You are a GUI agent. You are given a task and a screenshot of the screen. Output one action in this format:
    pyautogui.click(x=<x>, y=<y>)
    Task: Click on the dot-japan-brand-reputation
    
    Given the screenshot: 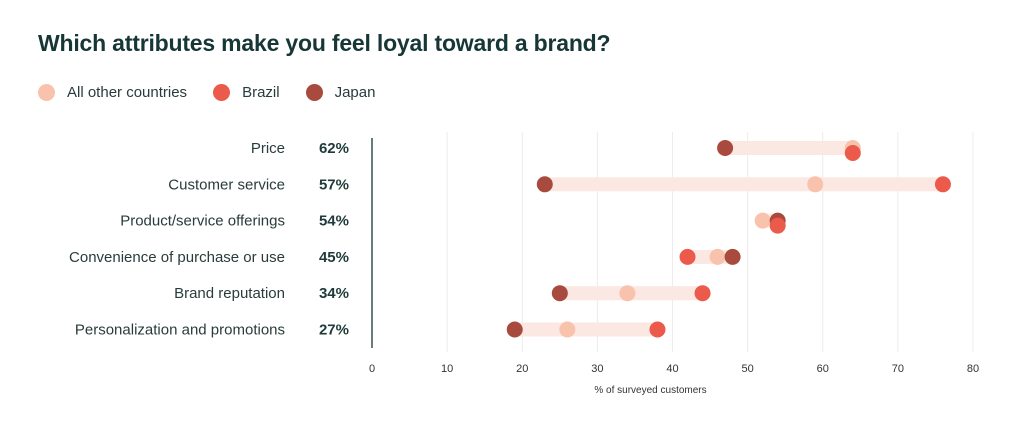 What is the action you would take?
    pyautogui.click(x=559, y=293)
    